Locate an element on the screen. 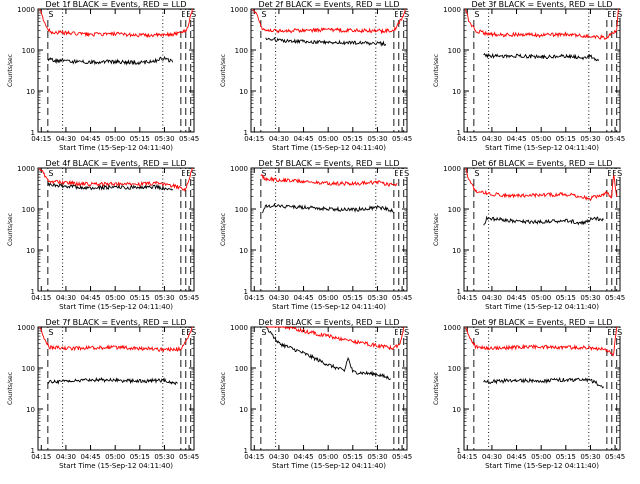 Image resolution: width=640 pixels, height=484 pixels. chart-title: Det 5f BLACK = Events, RED = LLD is located at coordinates (328, 163).